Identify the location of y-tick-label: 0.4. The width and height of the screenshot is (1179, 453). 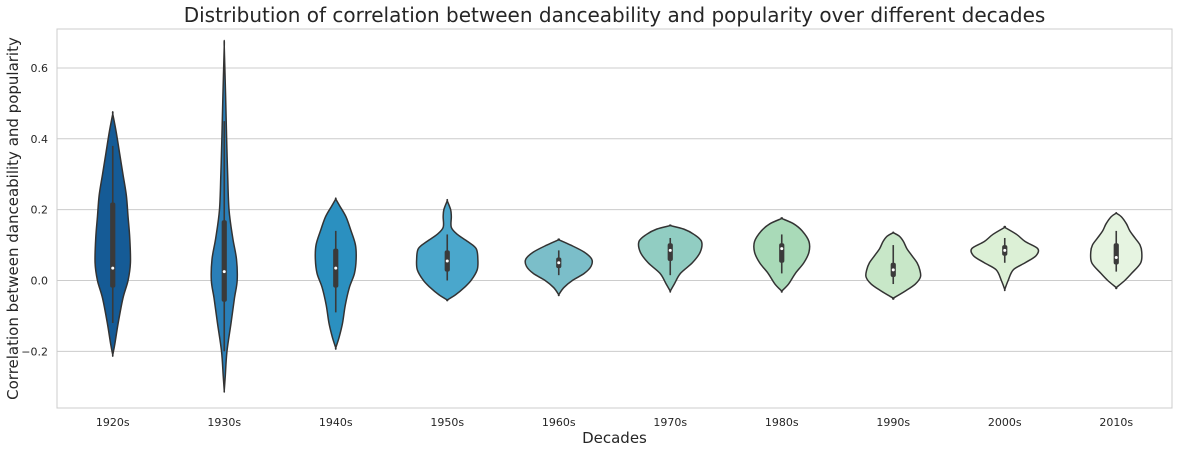
(40, 139).